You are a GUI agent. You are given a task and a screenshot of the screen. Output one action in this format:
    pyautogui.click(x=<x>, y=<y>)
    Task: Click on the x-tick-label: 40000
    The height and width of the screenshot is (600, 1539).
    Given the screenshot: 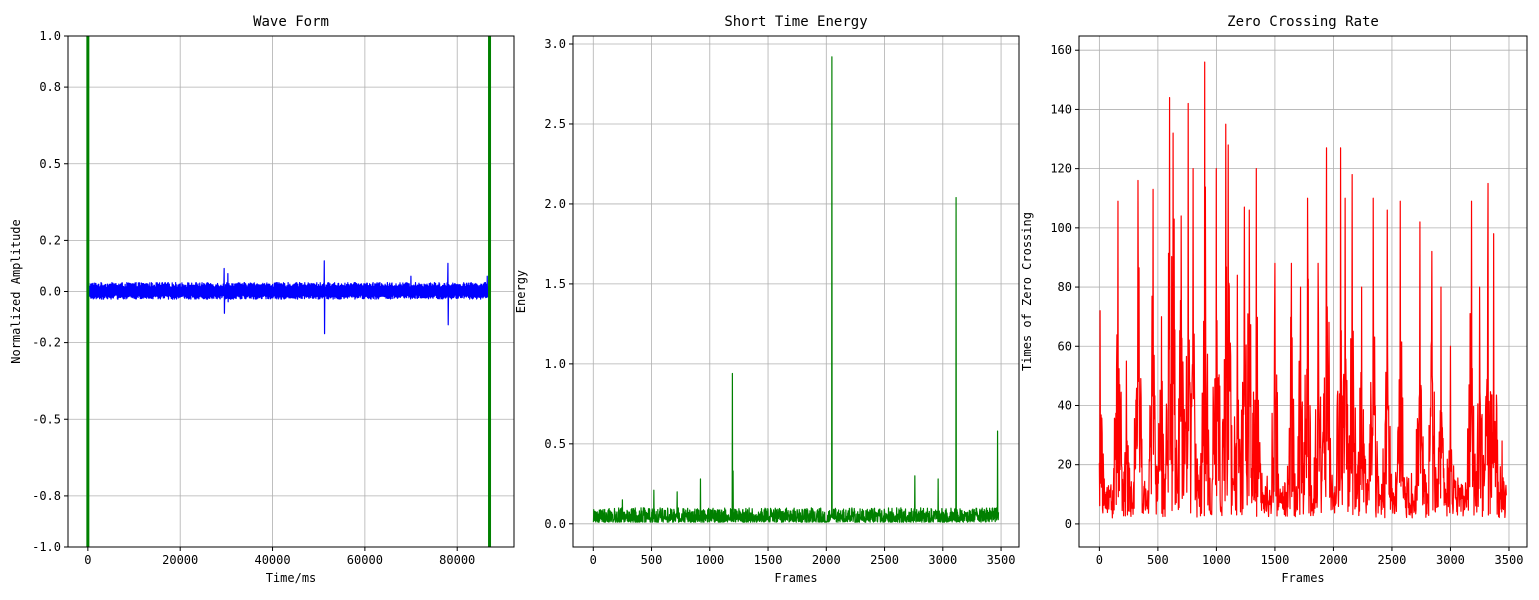 What is the action you would take?
    pyautogui.click(x=272, y=560)
    